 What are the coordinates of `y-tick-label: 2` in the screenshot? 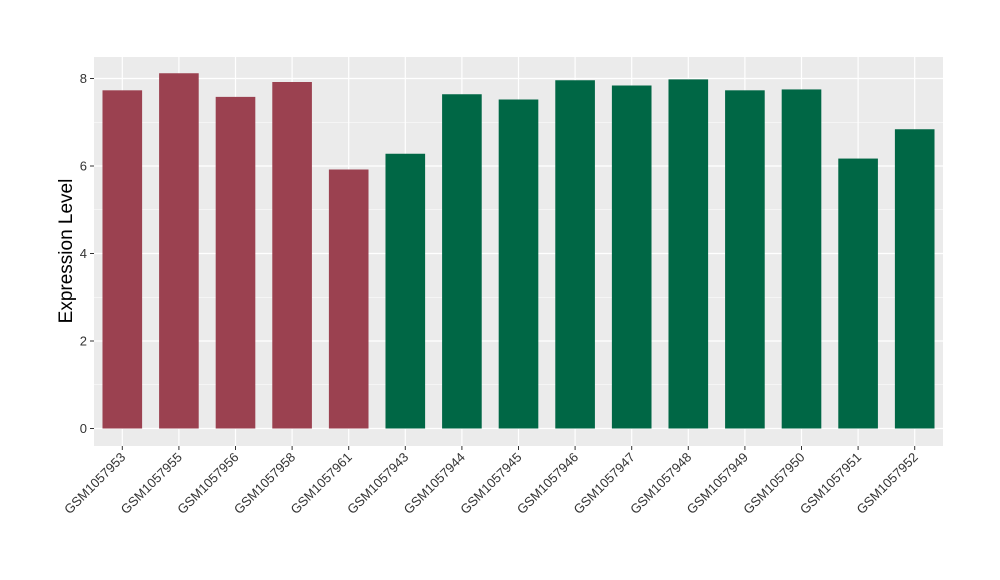 It's located at (83, 341).